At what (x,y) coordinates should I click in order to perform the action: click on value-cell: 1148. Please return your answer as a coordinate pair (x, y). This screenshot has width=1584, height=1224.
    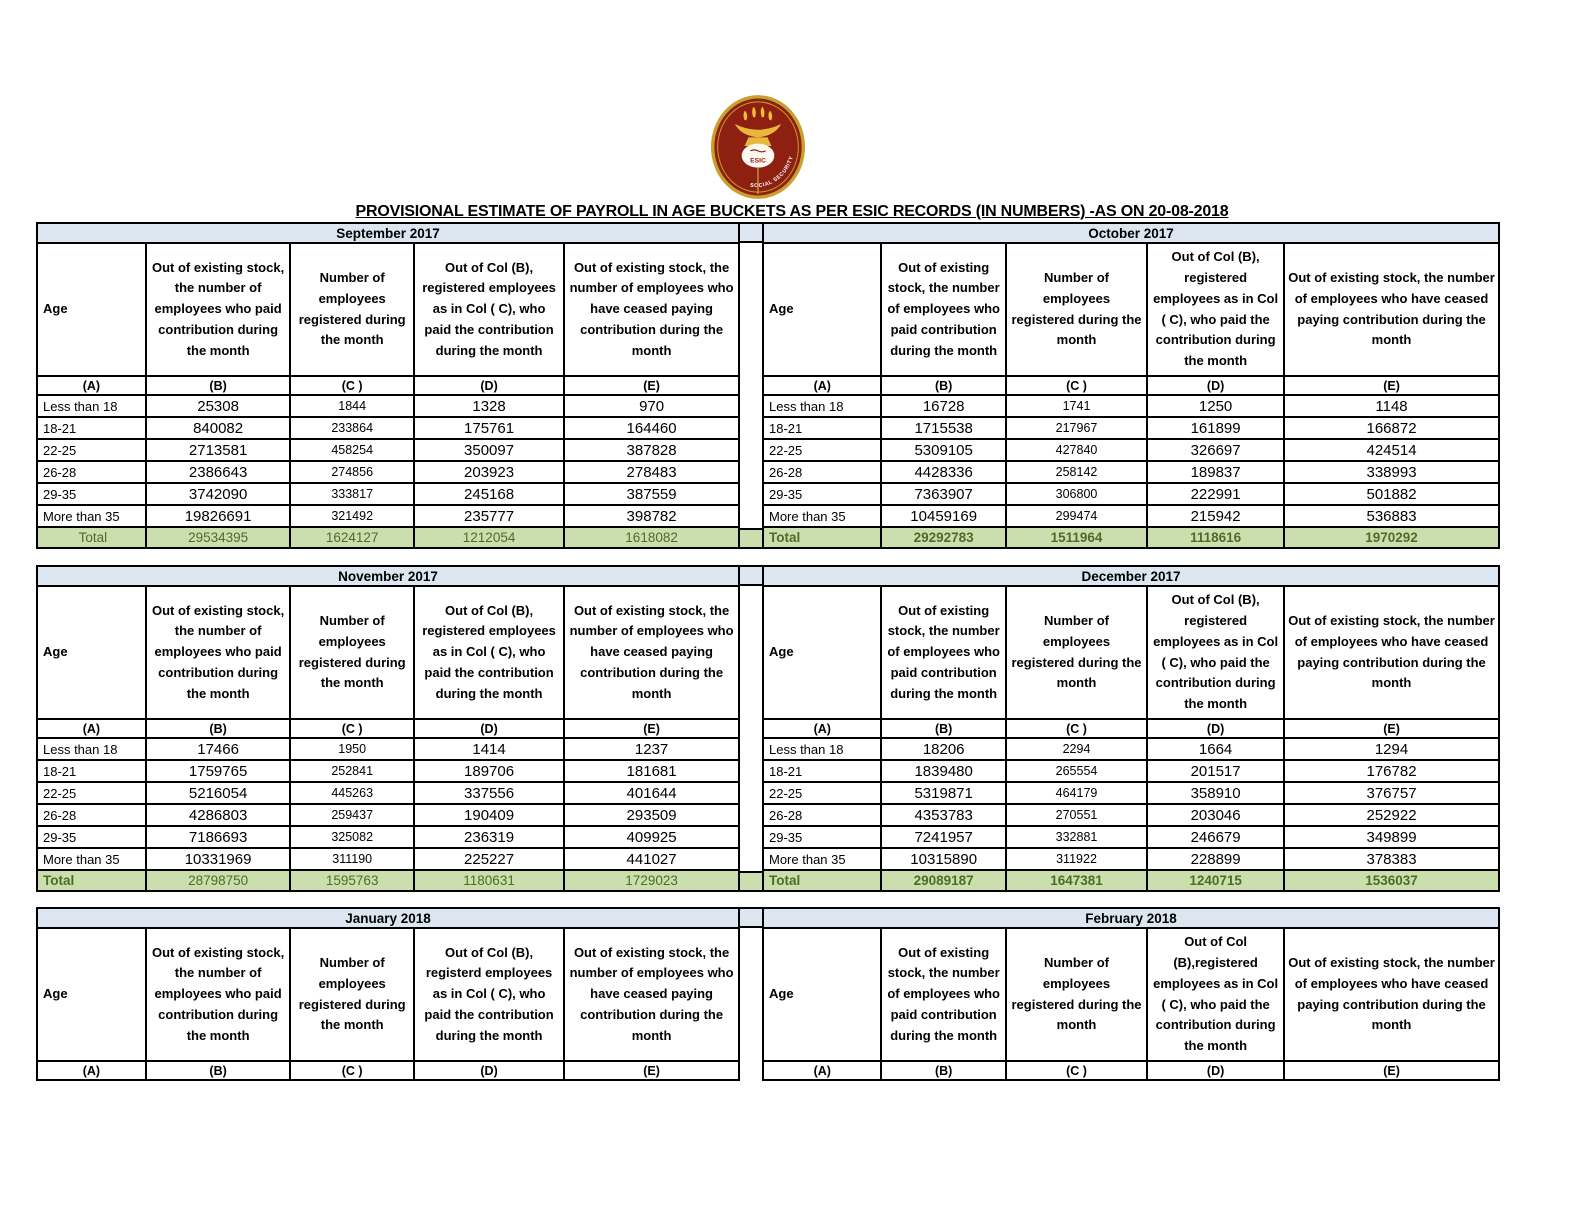
    Looking at the image, I should click on (1391, 406).